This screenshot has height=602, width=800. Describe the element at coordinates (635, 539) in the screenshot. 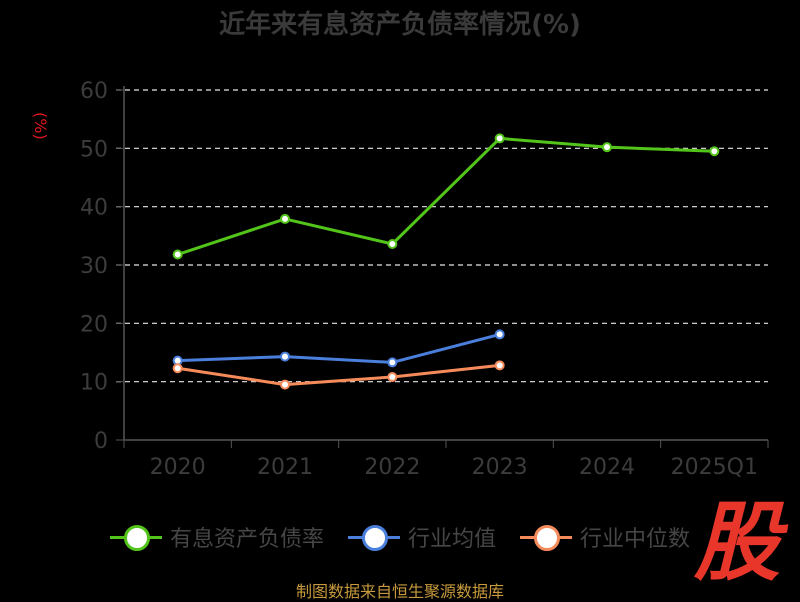

I see `legend-label: 行业中位数` at that location.